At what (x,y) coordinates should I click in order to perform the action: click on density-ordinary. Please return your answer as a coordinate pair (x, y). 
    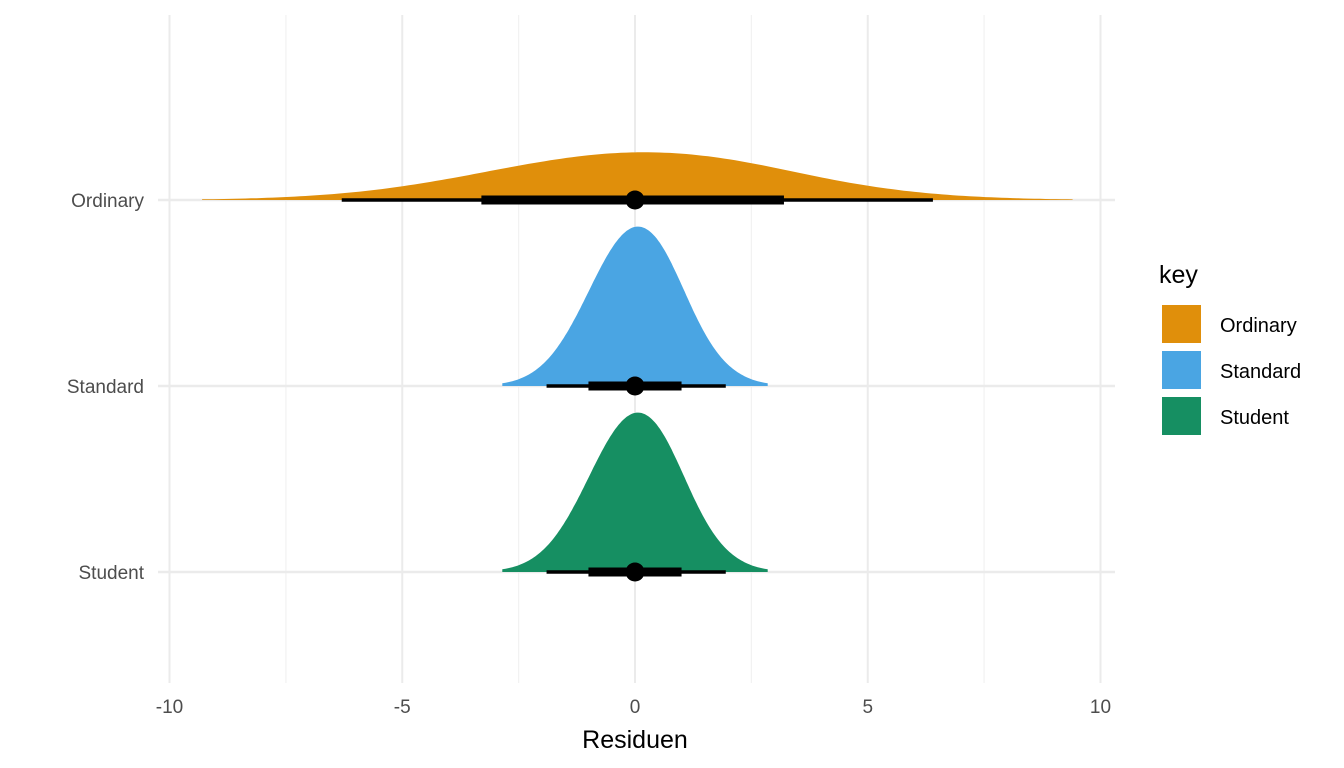
    Looking at the image, I should click on (637, 176).